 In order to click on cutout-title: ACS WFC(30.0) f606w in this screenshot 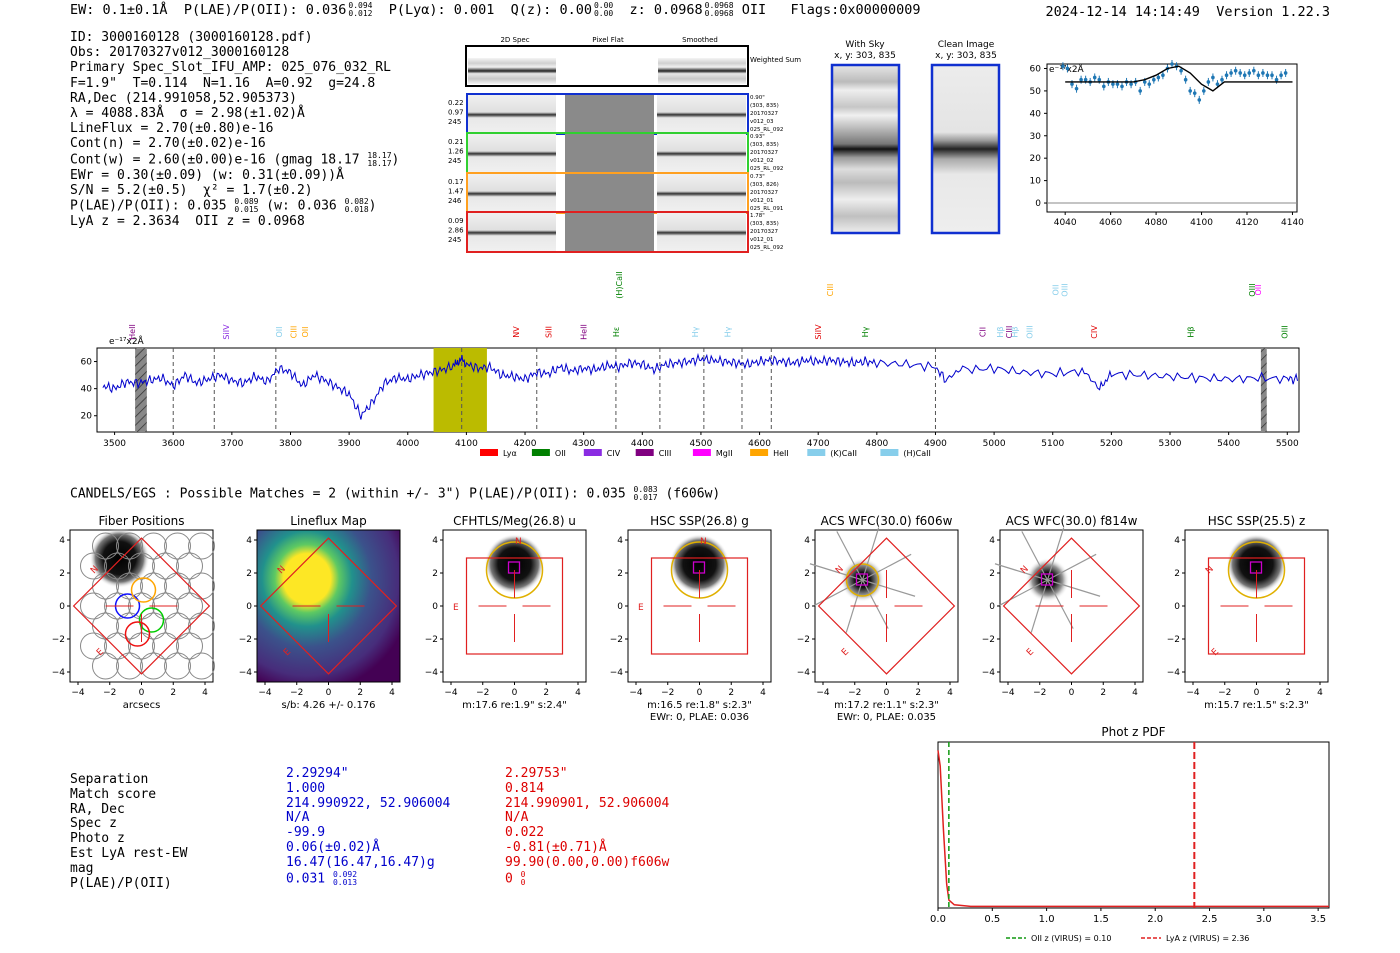, I will do `click(887, 521)`.